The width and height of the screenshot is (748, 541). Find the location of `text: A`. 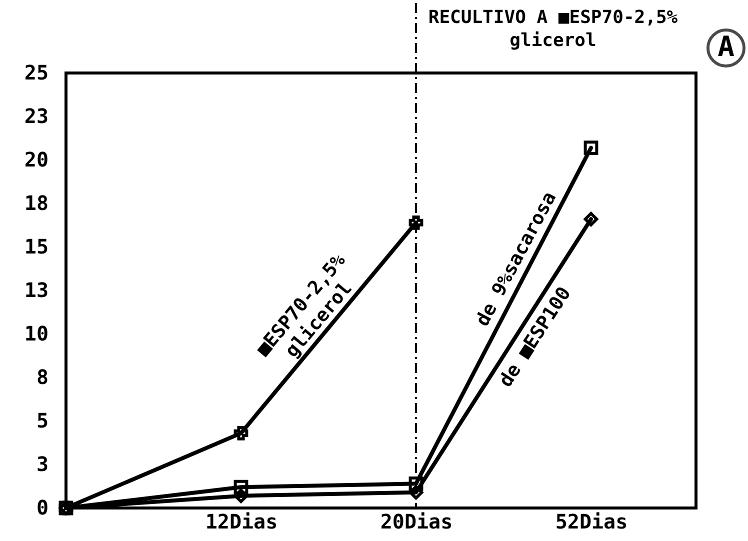

text: A is located at coordinates (726, 46).